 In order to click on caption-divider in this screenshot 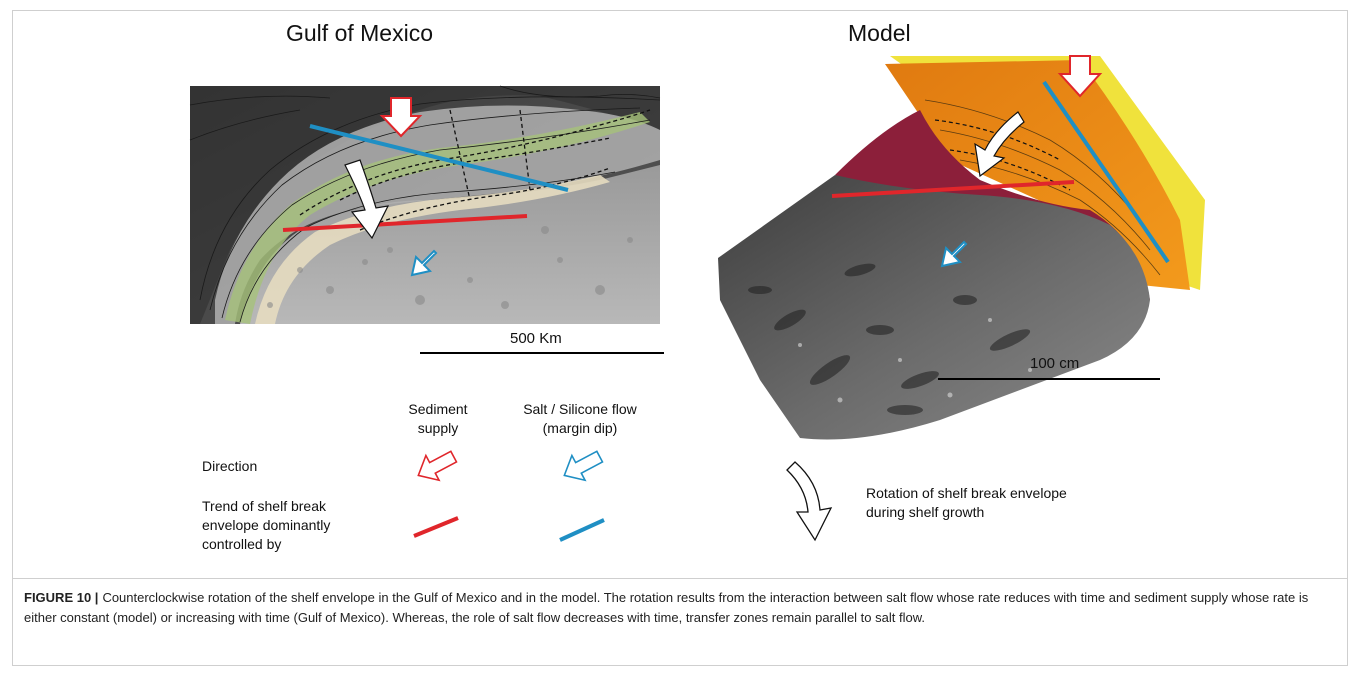, I will do `click(680, 578)`.